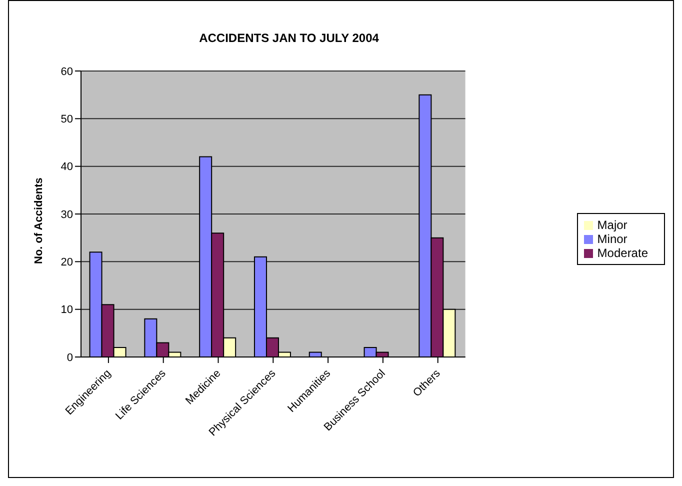 The width and height of the screenshot is (682, 486). Describe the element at coordinates (66, 167) in the screenshot. I see `y-tick-label: 40` at that location.